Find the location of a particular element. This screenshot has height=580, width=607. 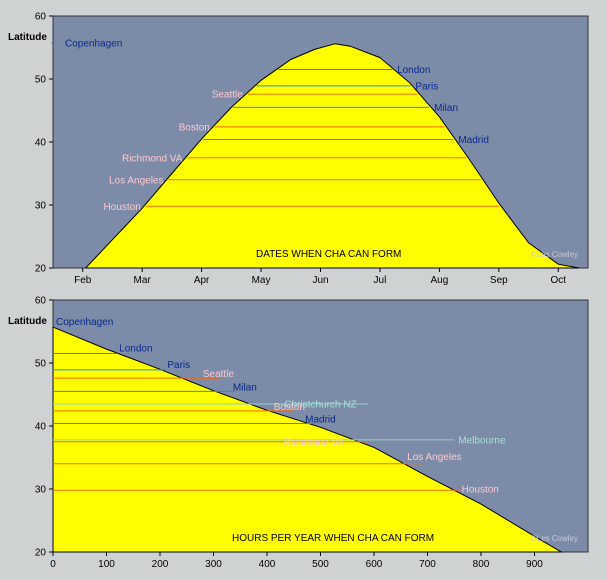

x-tick-label: 600 is located at coordinates (374, 564).